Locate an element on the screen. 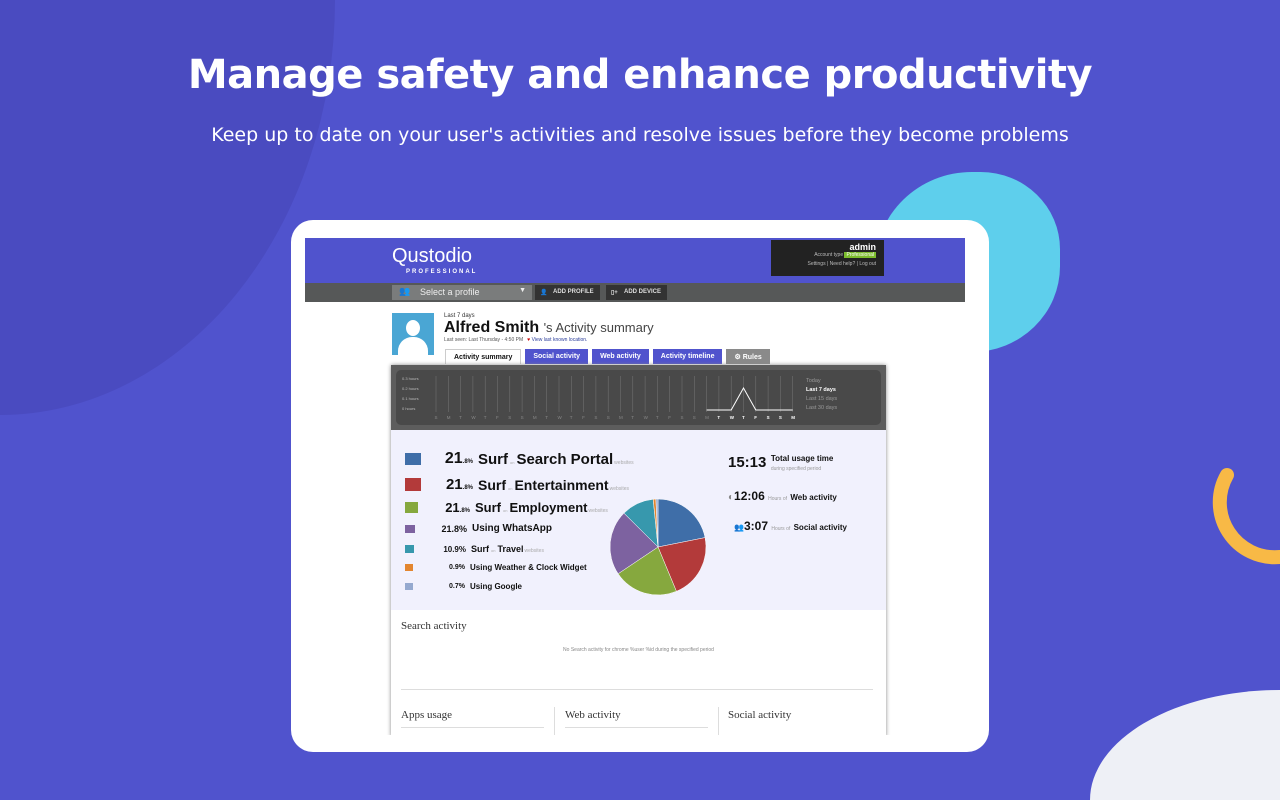 This screenshot has height=800, width=1280. y-tick-label: 0.3 hours is located at coordinates (410, 378).